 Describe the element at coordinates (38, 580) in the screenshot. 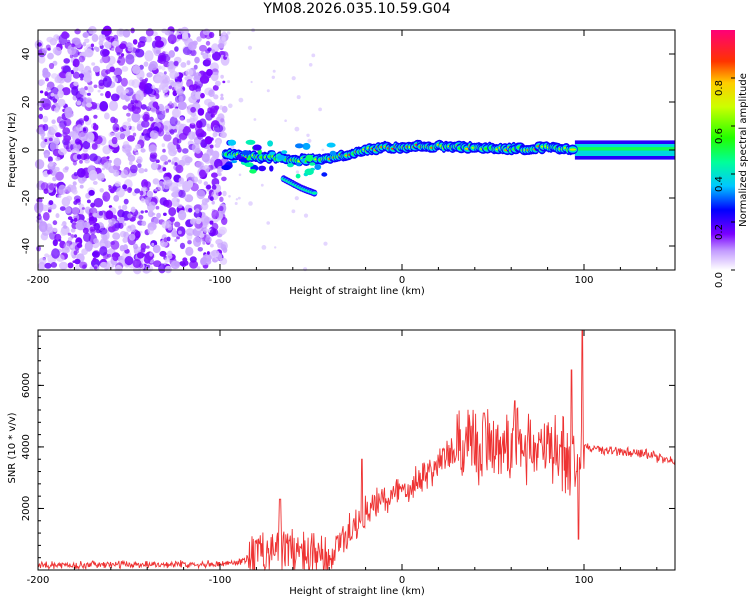

I see `x-tick-label: -200` at that location.